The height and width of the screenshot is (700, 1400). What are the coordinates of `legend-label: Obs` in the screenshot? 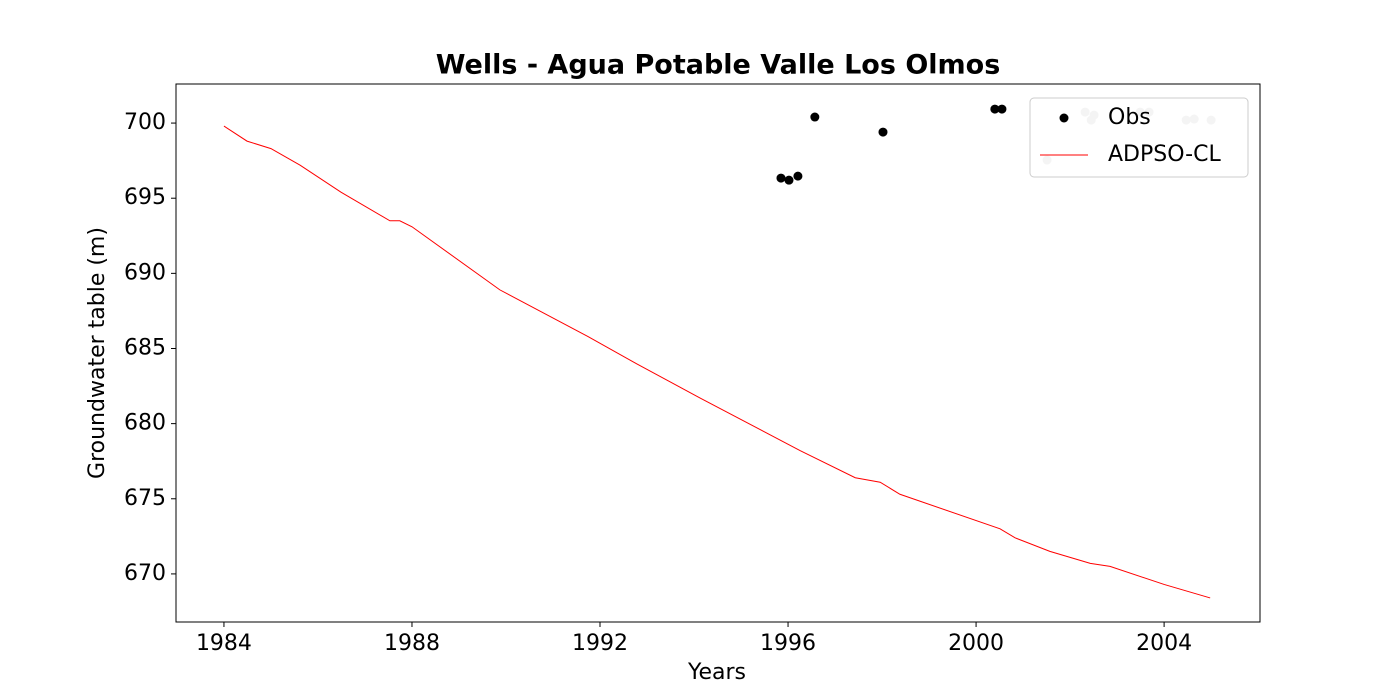 It's located at (1129, 117).